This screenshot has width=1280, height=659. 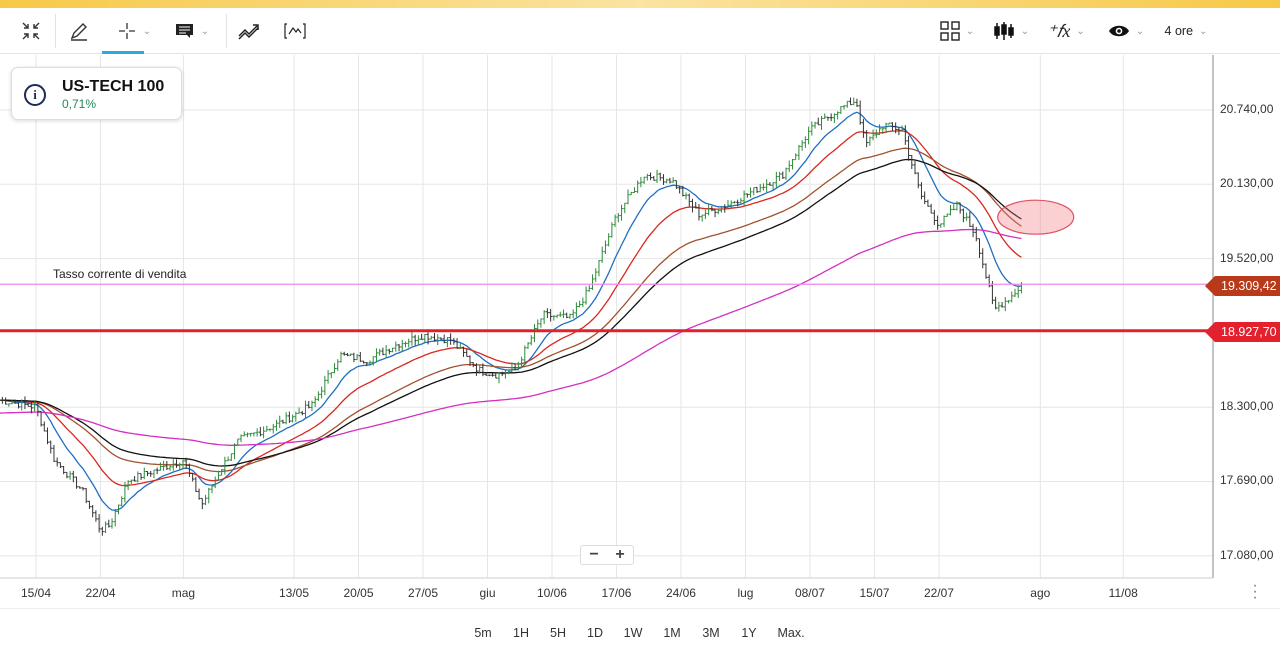 I want to click on x-tick-label: 20/05, so click(x=358, y=593).